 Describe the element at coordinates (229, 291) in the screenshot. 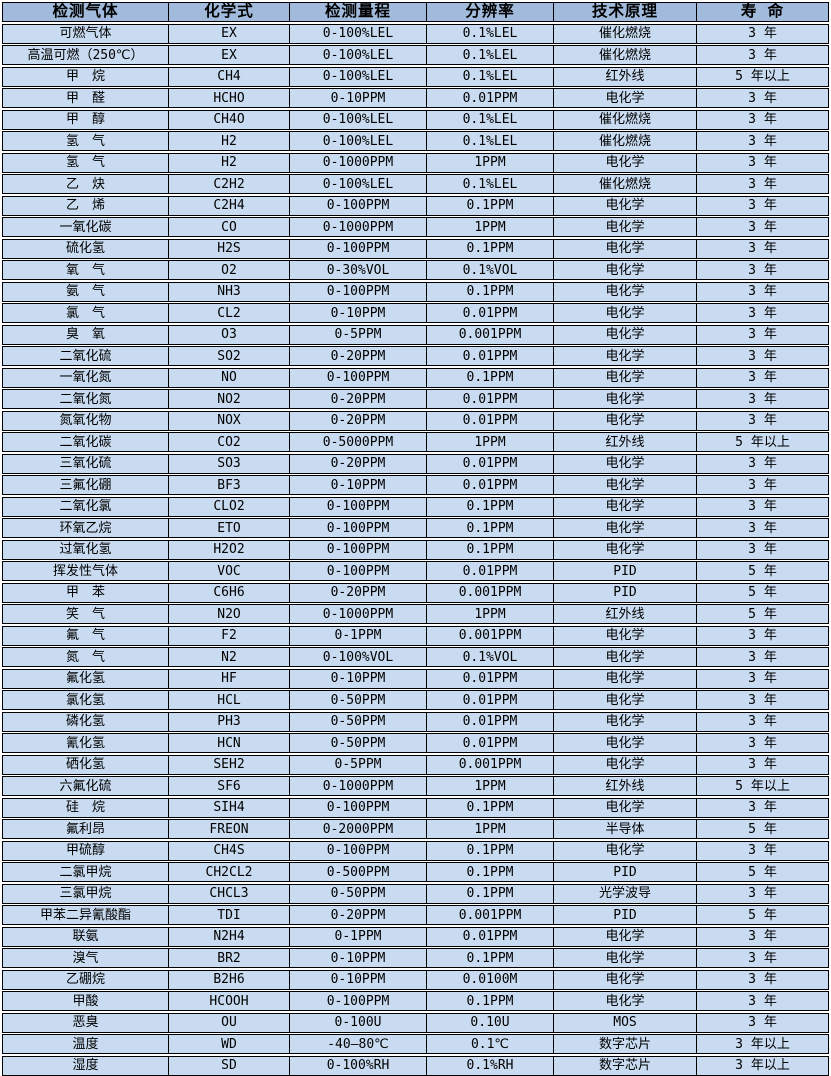

I see `cell-formula: NH3` at that location.